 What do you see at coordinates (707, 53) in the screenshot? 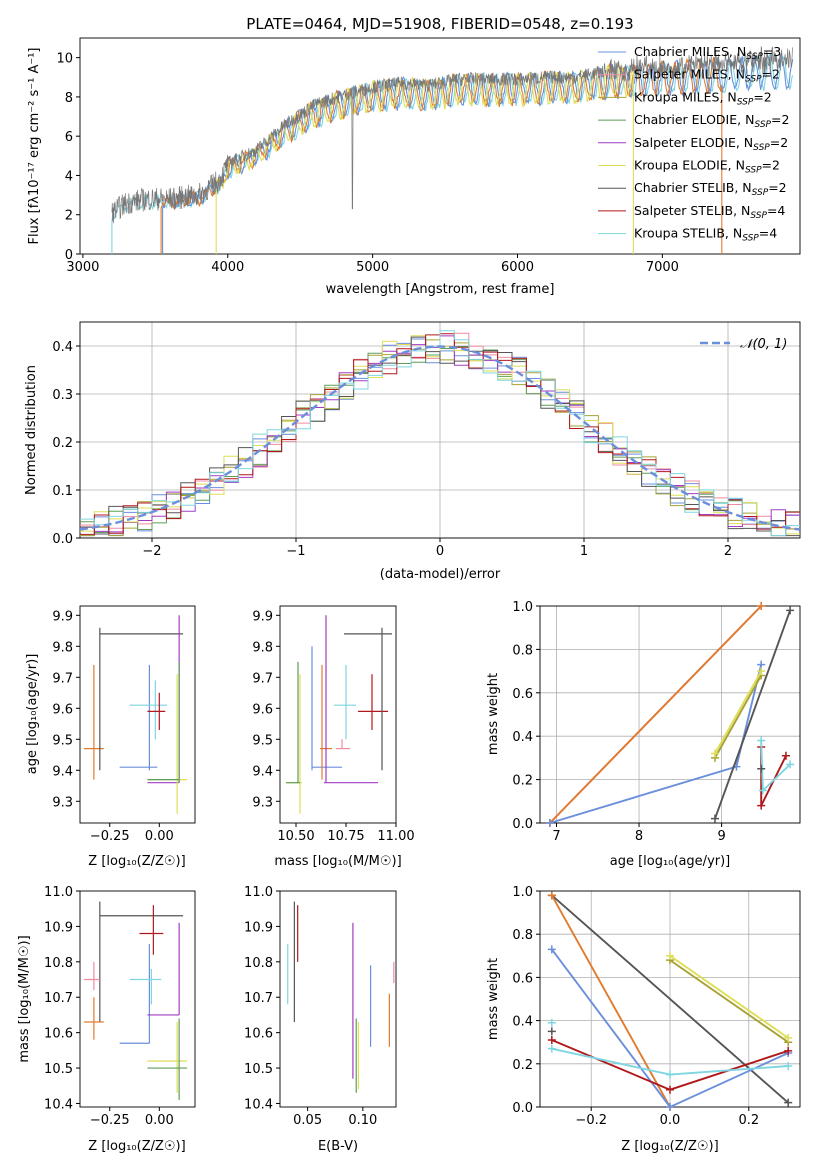
I see `legend-entry: Chabrier MILES, NSSP=3` at bounding box center [707, 53].